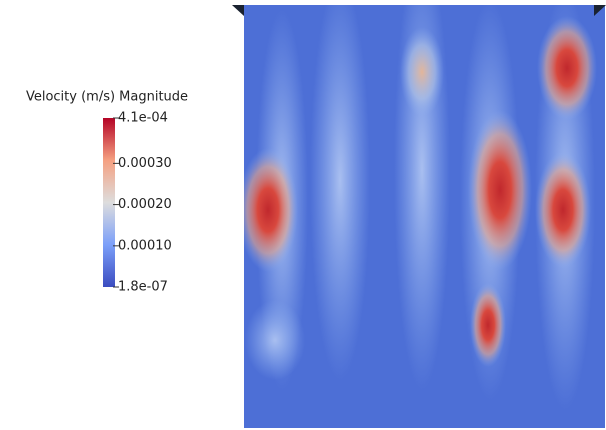 This screenshot has width=606, height=430. I want to click on tick-label: 0.00020, so click(145, 204).